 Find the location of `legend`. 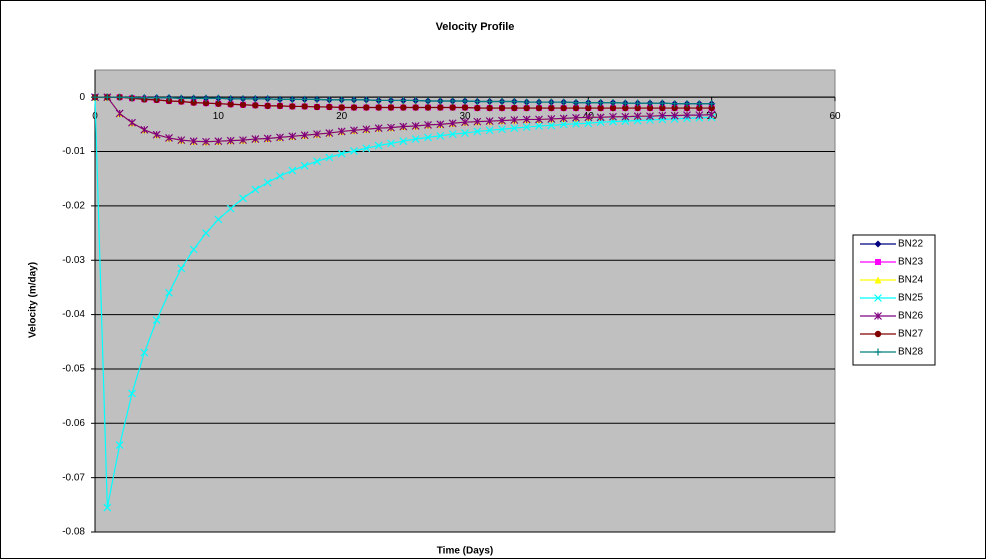

legend is located at coordinates (894, 300).